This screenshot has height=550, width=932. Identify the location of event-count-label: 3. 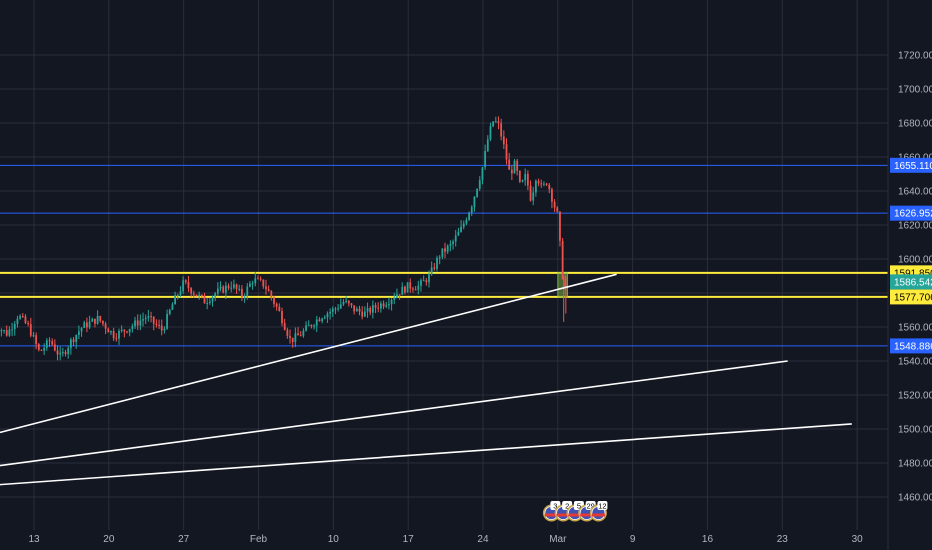
(555, 506).